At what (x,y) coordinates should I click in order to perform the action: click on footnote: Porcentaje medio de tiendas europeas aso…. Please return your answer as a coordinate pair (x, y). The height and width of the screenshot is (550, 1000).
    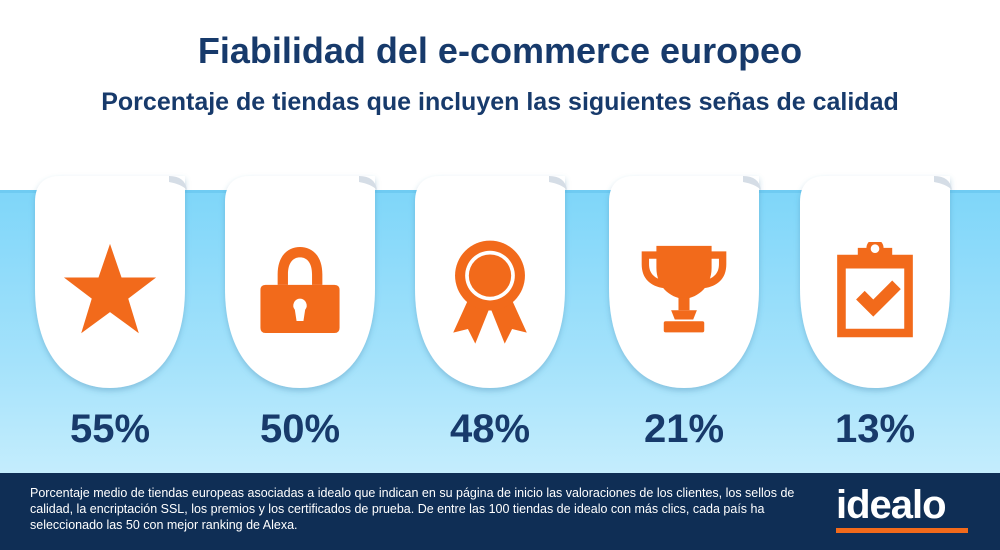
    Looking at the image, I should click on (412, 509).